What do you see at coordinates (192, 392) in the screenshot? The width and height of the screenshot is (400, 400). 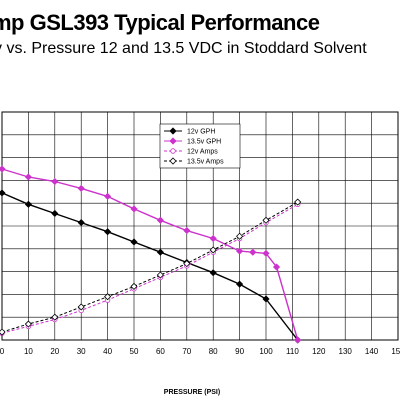 I see `x-axis-label: PRESSURE (PSI)` at bounding box center [192, 392].